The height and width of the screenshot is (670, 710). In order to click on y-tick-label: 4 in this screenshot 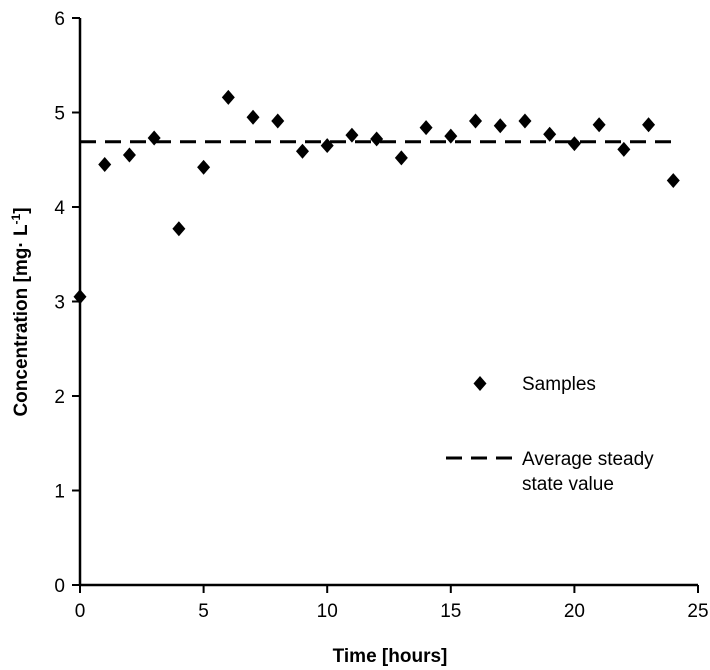, I will do `click(59, 208)`.